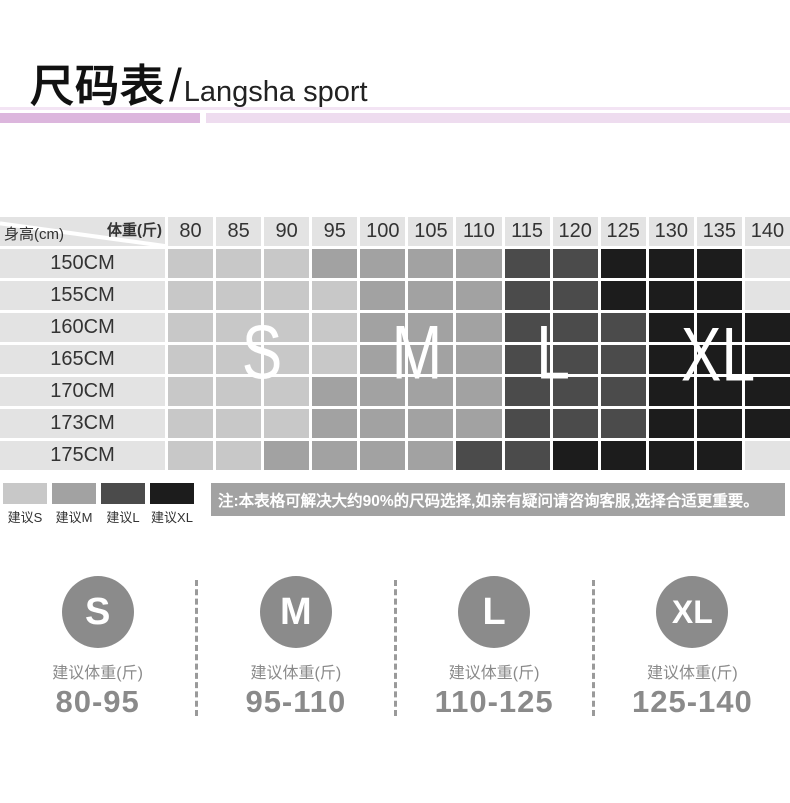  What do you see at coordinates (335, 231) in the screenshot?
I see `weight-column-header: 95` at bounding box center [335, 231].